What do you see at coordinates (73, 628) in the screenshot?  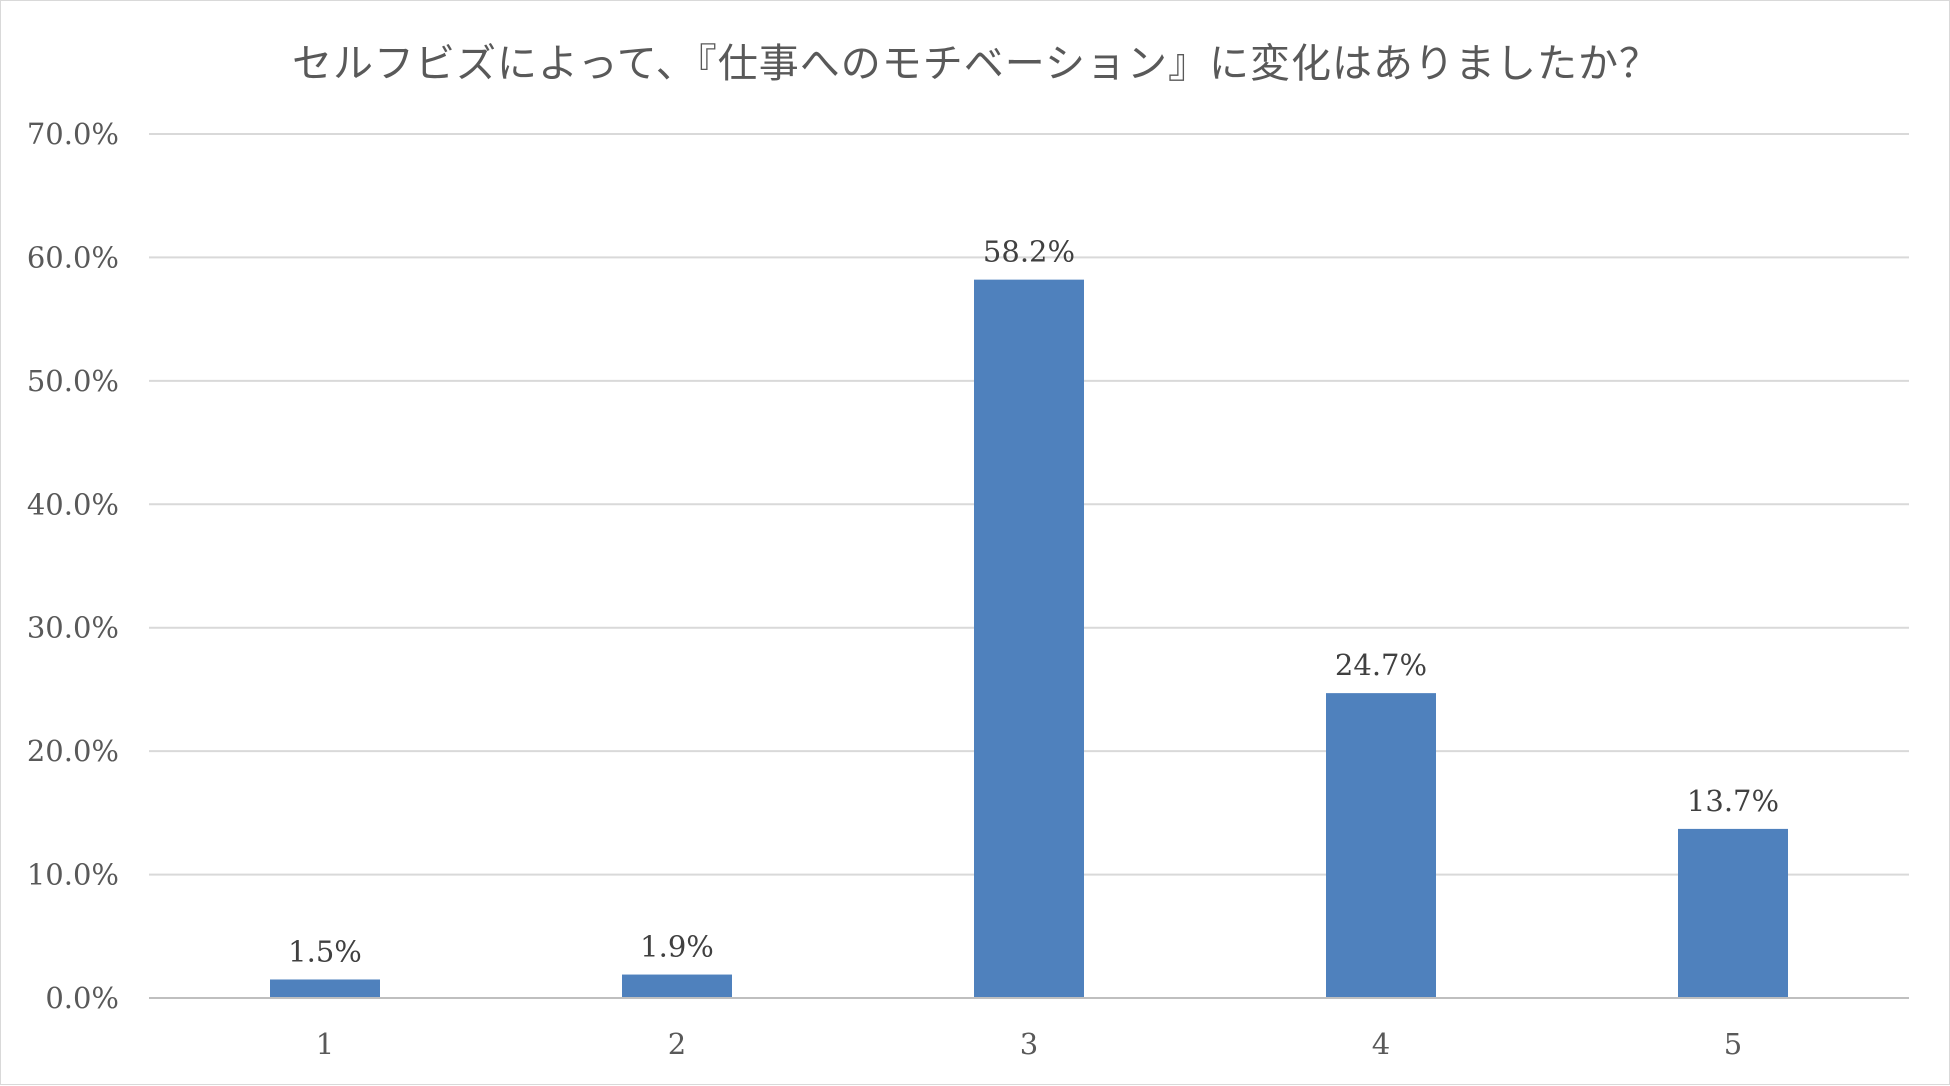 I see `y-tick-label: 30.0%` at bounding box center [73, 628].